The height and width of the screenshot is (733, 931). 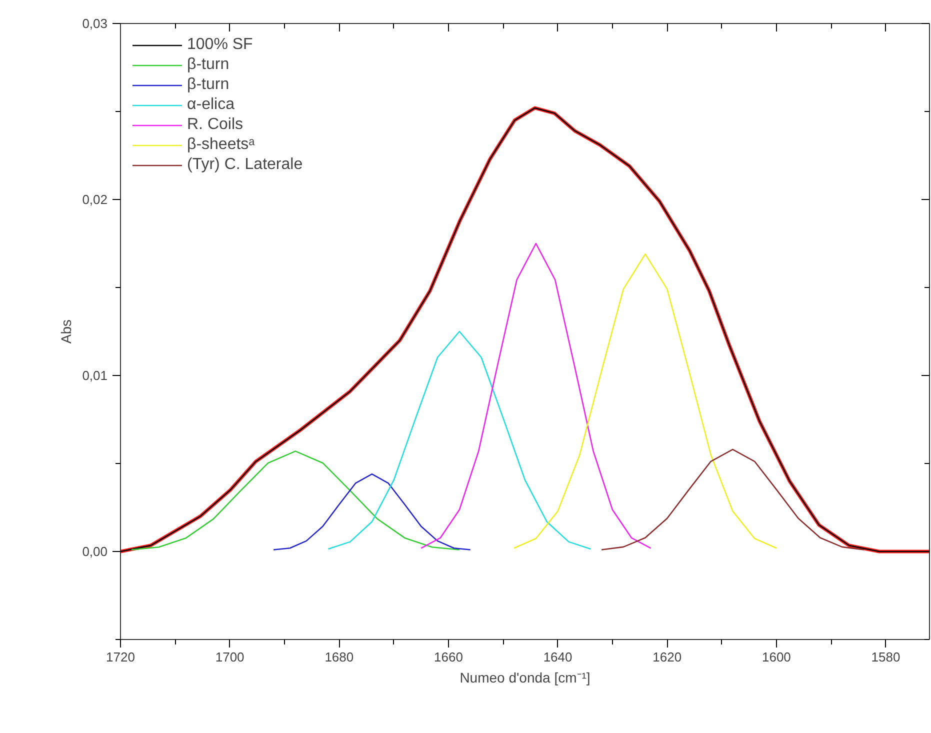 What do you see at coordinates (448, 657) in the screenshot?
I see `x-tick-label: 1660` at bounding box center [448, 657].